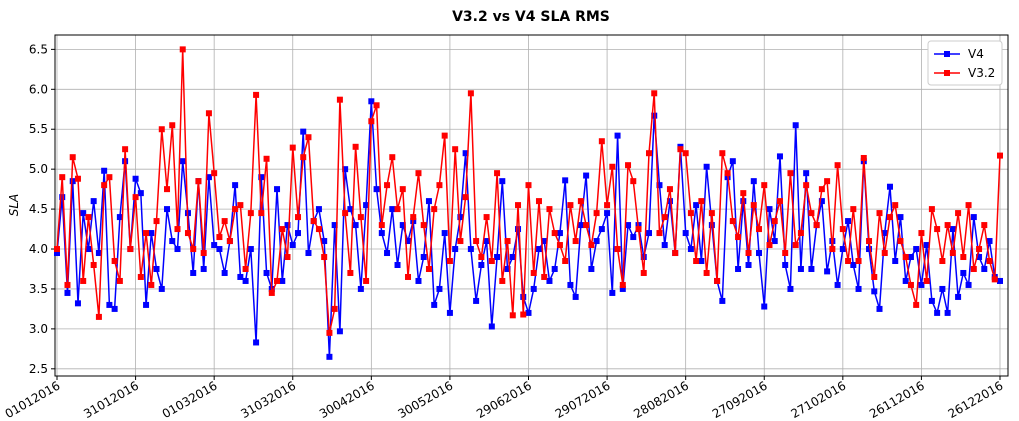 The image size is (1019, 421). I want to click on x-tick-label: 26122016, so click(976, 399).